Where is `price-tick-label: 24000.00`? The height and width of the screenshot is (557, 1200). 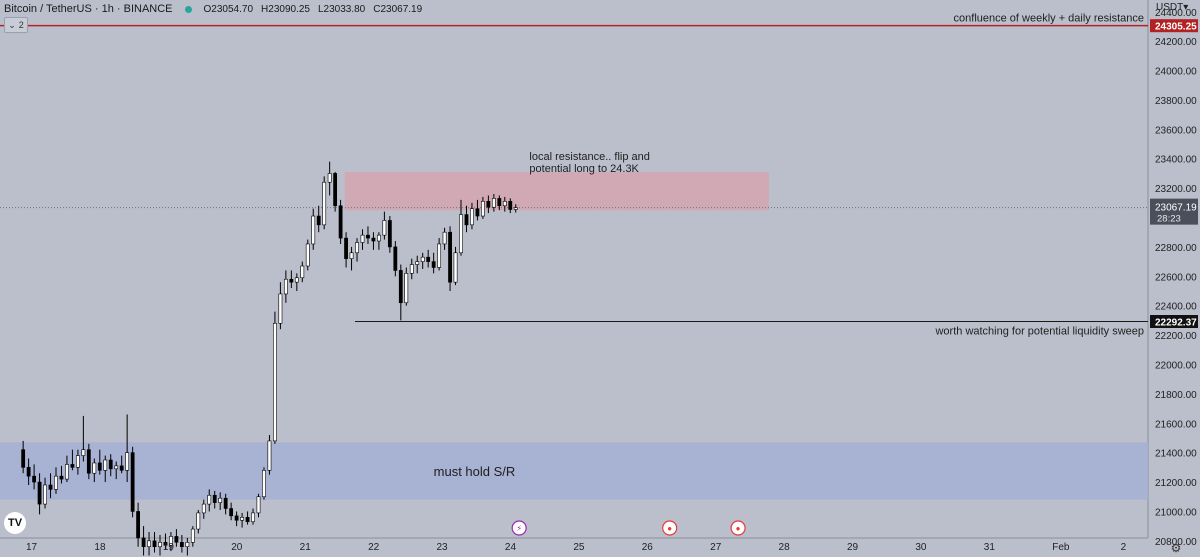
price-tick-label: 24000.00 is located at coordinates (1176, 72).